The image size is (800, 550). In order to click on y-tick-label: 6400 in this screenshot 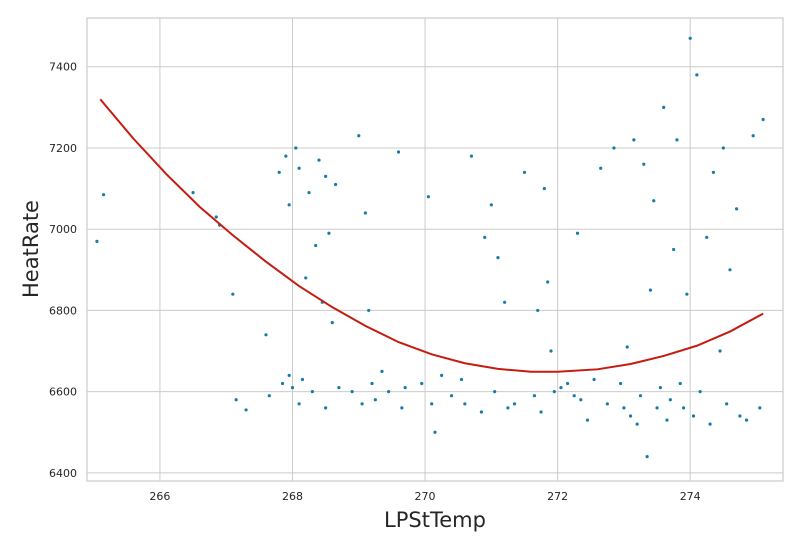, I will do `click(63, 473)`.